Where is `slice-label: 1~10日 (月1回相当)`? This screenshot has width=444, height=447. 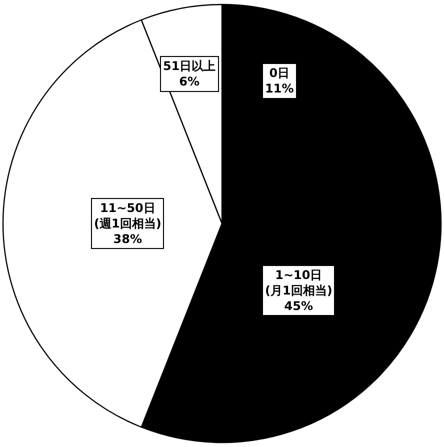 slice-label: 1~10日 (月1回相当) is located at coordinates (298, 283).